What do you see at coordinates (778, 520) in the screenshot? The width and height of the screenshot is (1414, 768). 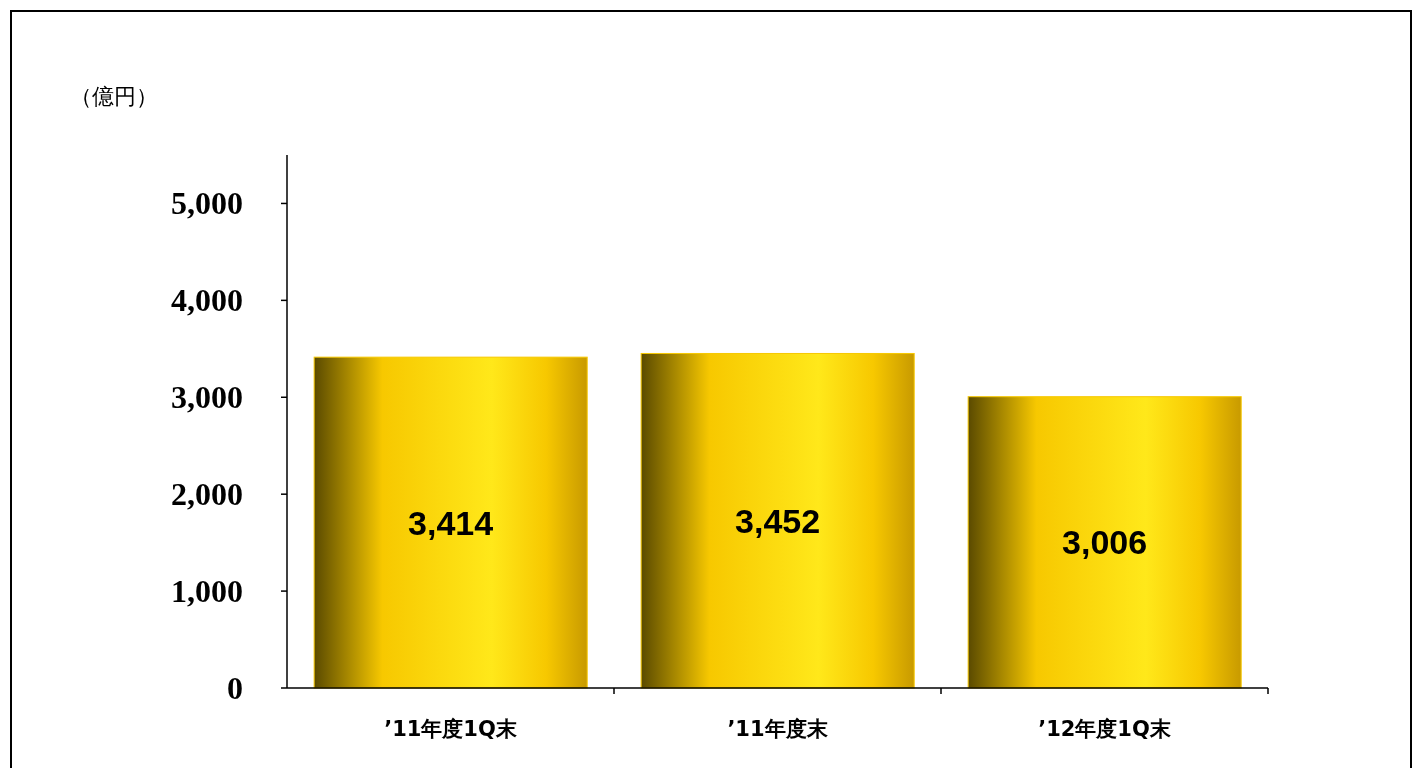 I see `data-label: 3,452` at bounding box center [778, 520].